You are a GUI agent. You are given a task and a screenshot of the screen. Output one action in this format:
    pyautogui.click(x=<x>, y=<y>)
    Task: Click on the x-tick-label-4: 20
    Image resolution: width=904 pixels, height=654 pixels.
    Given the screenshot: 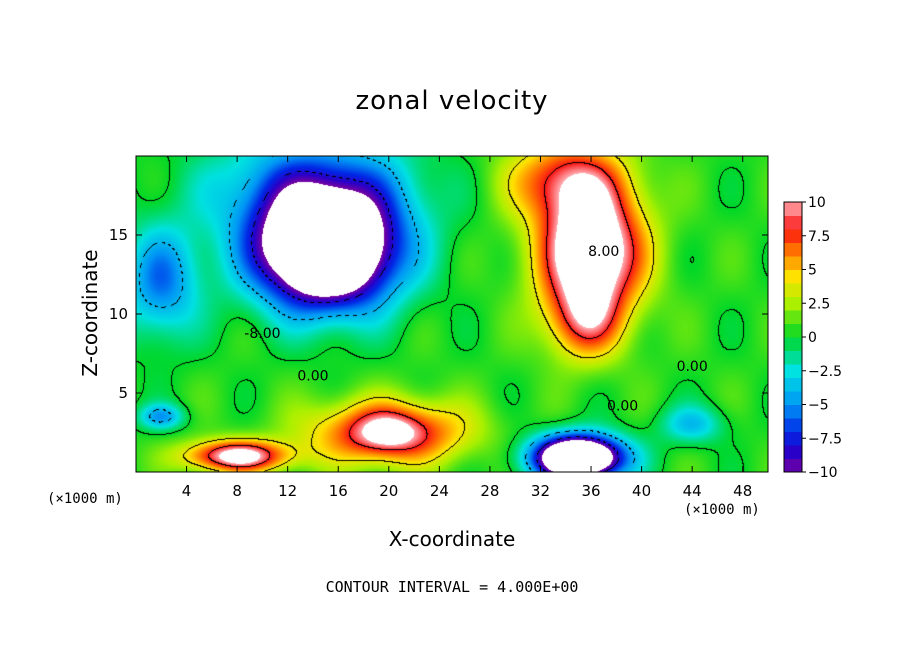 What is the action you would take?
    pyautogui.click(x=388, y=491)
    